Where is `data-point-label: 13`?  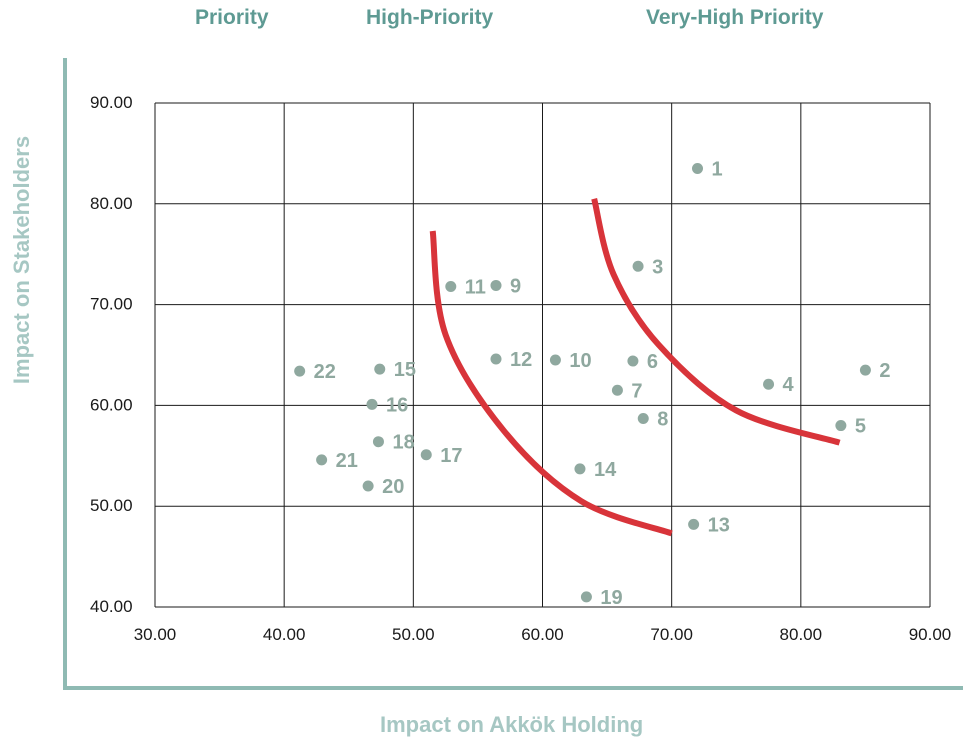 data-point-label: 13 is located at coordinates (719, 525).